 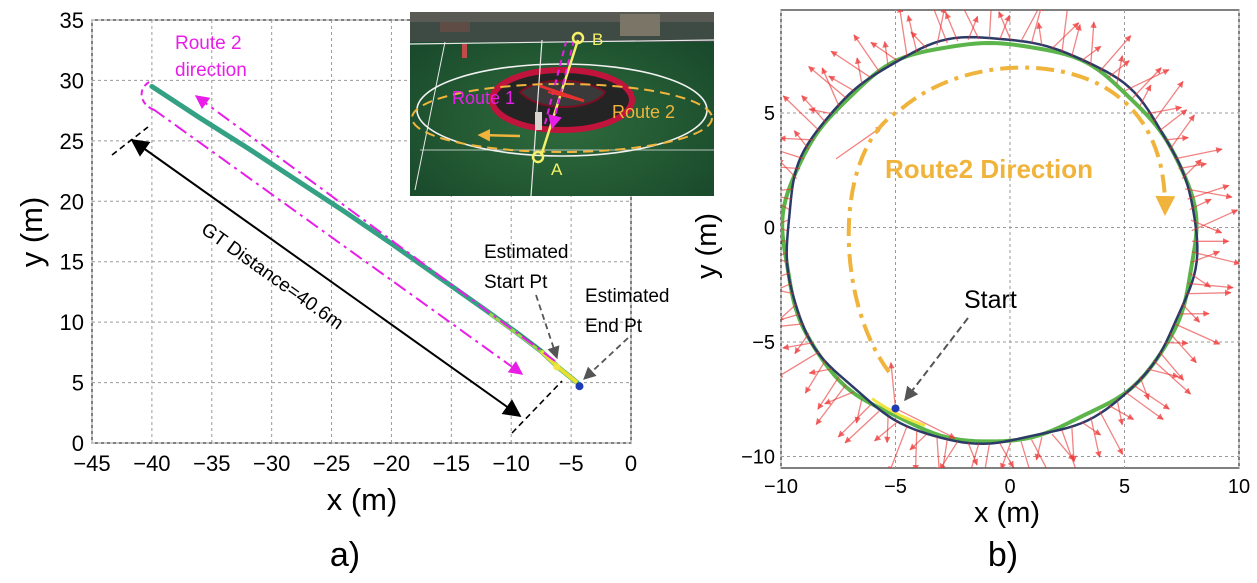 What do you see at coordinates (130, 141) in the screenshot?
I see `gt-extension-top` at bounding box center [130, 141].